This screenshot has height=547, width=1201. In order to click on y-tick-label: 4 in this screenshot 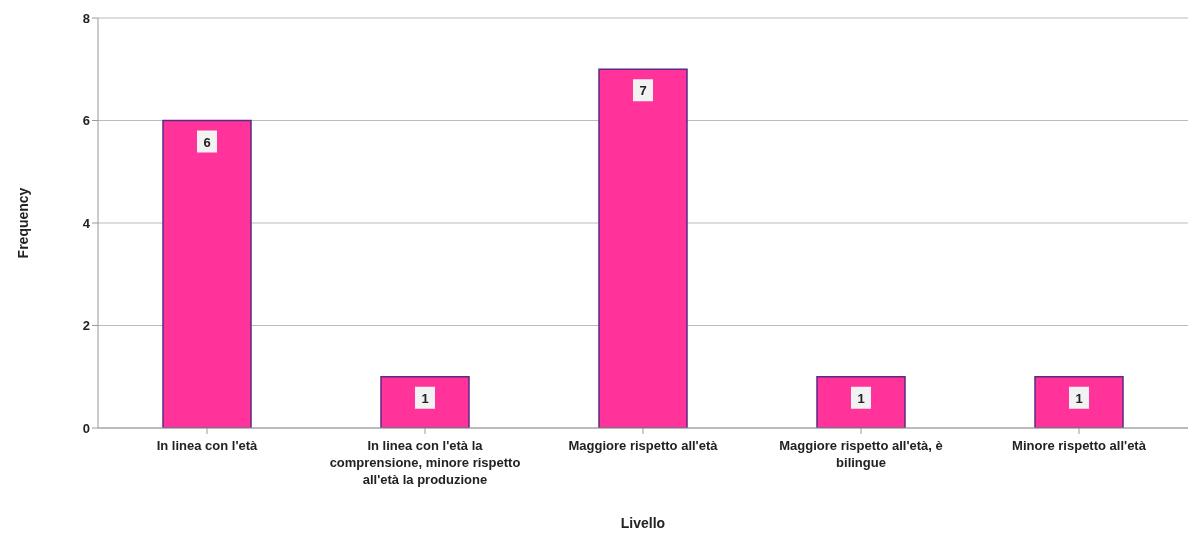, I will do `click(86, 223)`.